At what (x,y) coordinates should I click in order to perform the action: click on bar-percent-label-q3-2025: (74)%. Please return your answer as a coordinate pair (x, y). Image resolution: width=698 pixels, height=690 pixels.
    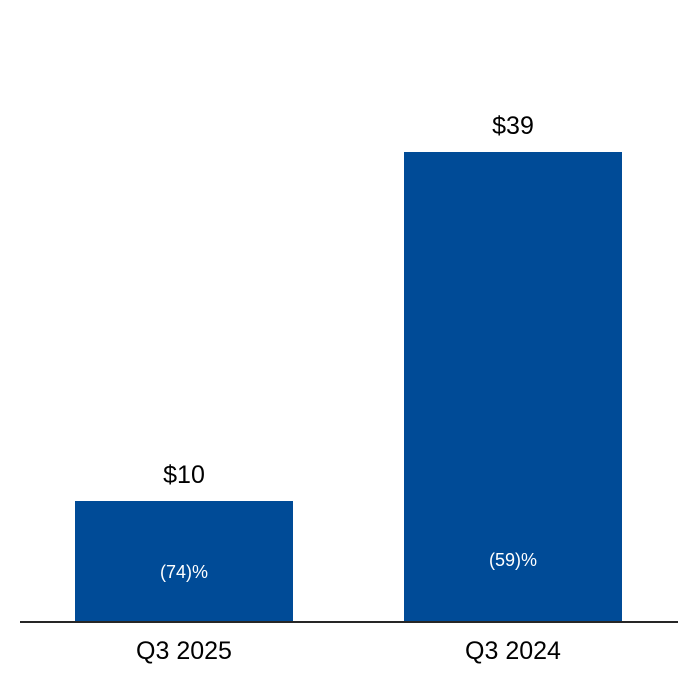
    Looking at the image, I should click on (183, 572).